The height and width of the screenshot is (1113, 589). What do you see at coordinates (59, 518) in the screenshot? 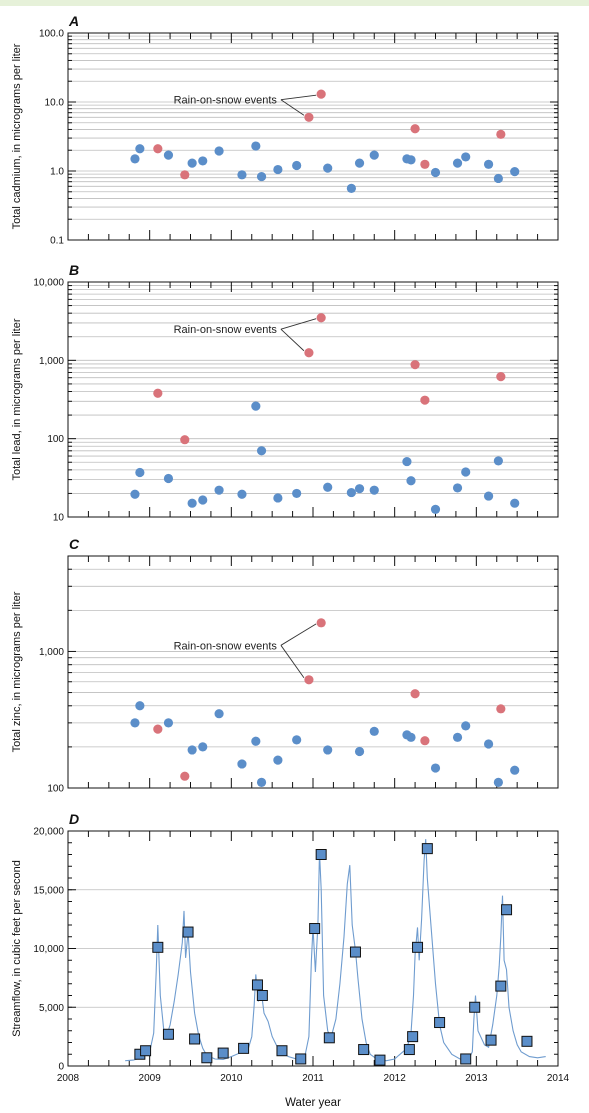
I see `panel-b-y-tick-label: 10` at bounding box center [59, 518].